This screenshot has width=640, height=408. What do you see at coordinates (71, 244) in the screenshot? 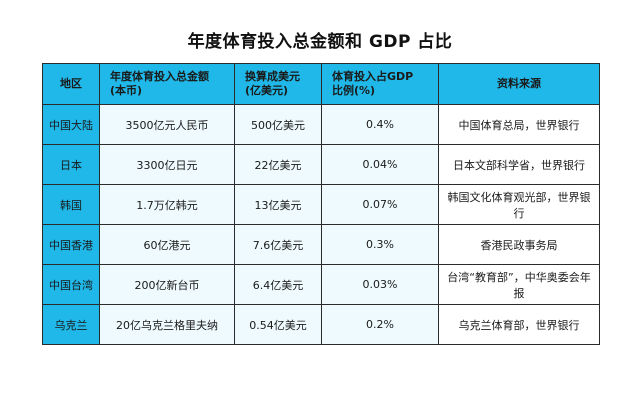
I see `cell-region: 中国香港` at bounding box center [71, 244].